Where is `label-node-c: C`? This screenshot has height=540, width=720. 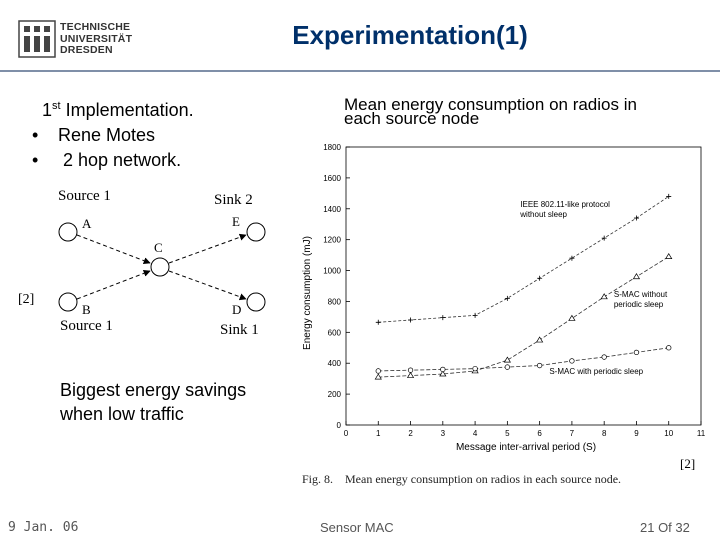
label-node-c: C is located at coordinates (158, 247).